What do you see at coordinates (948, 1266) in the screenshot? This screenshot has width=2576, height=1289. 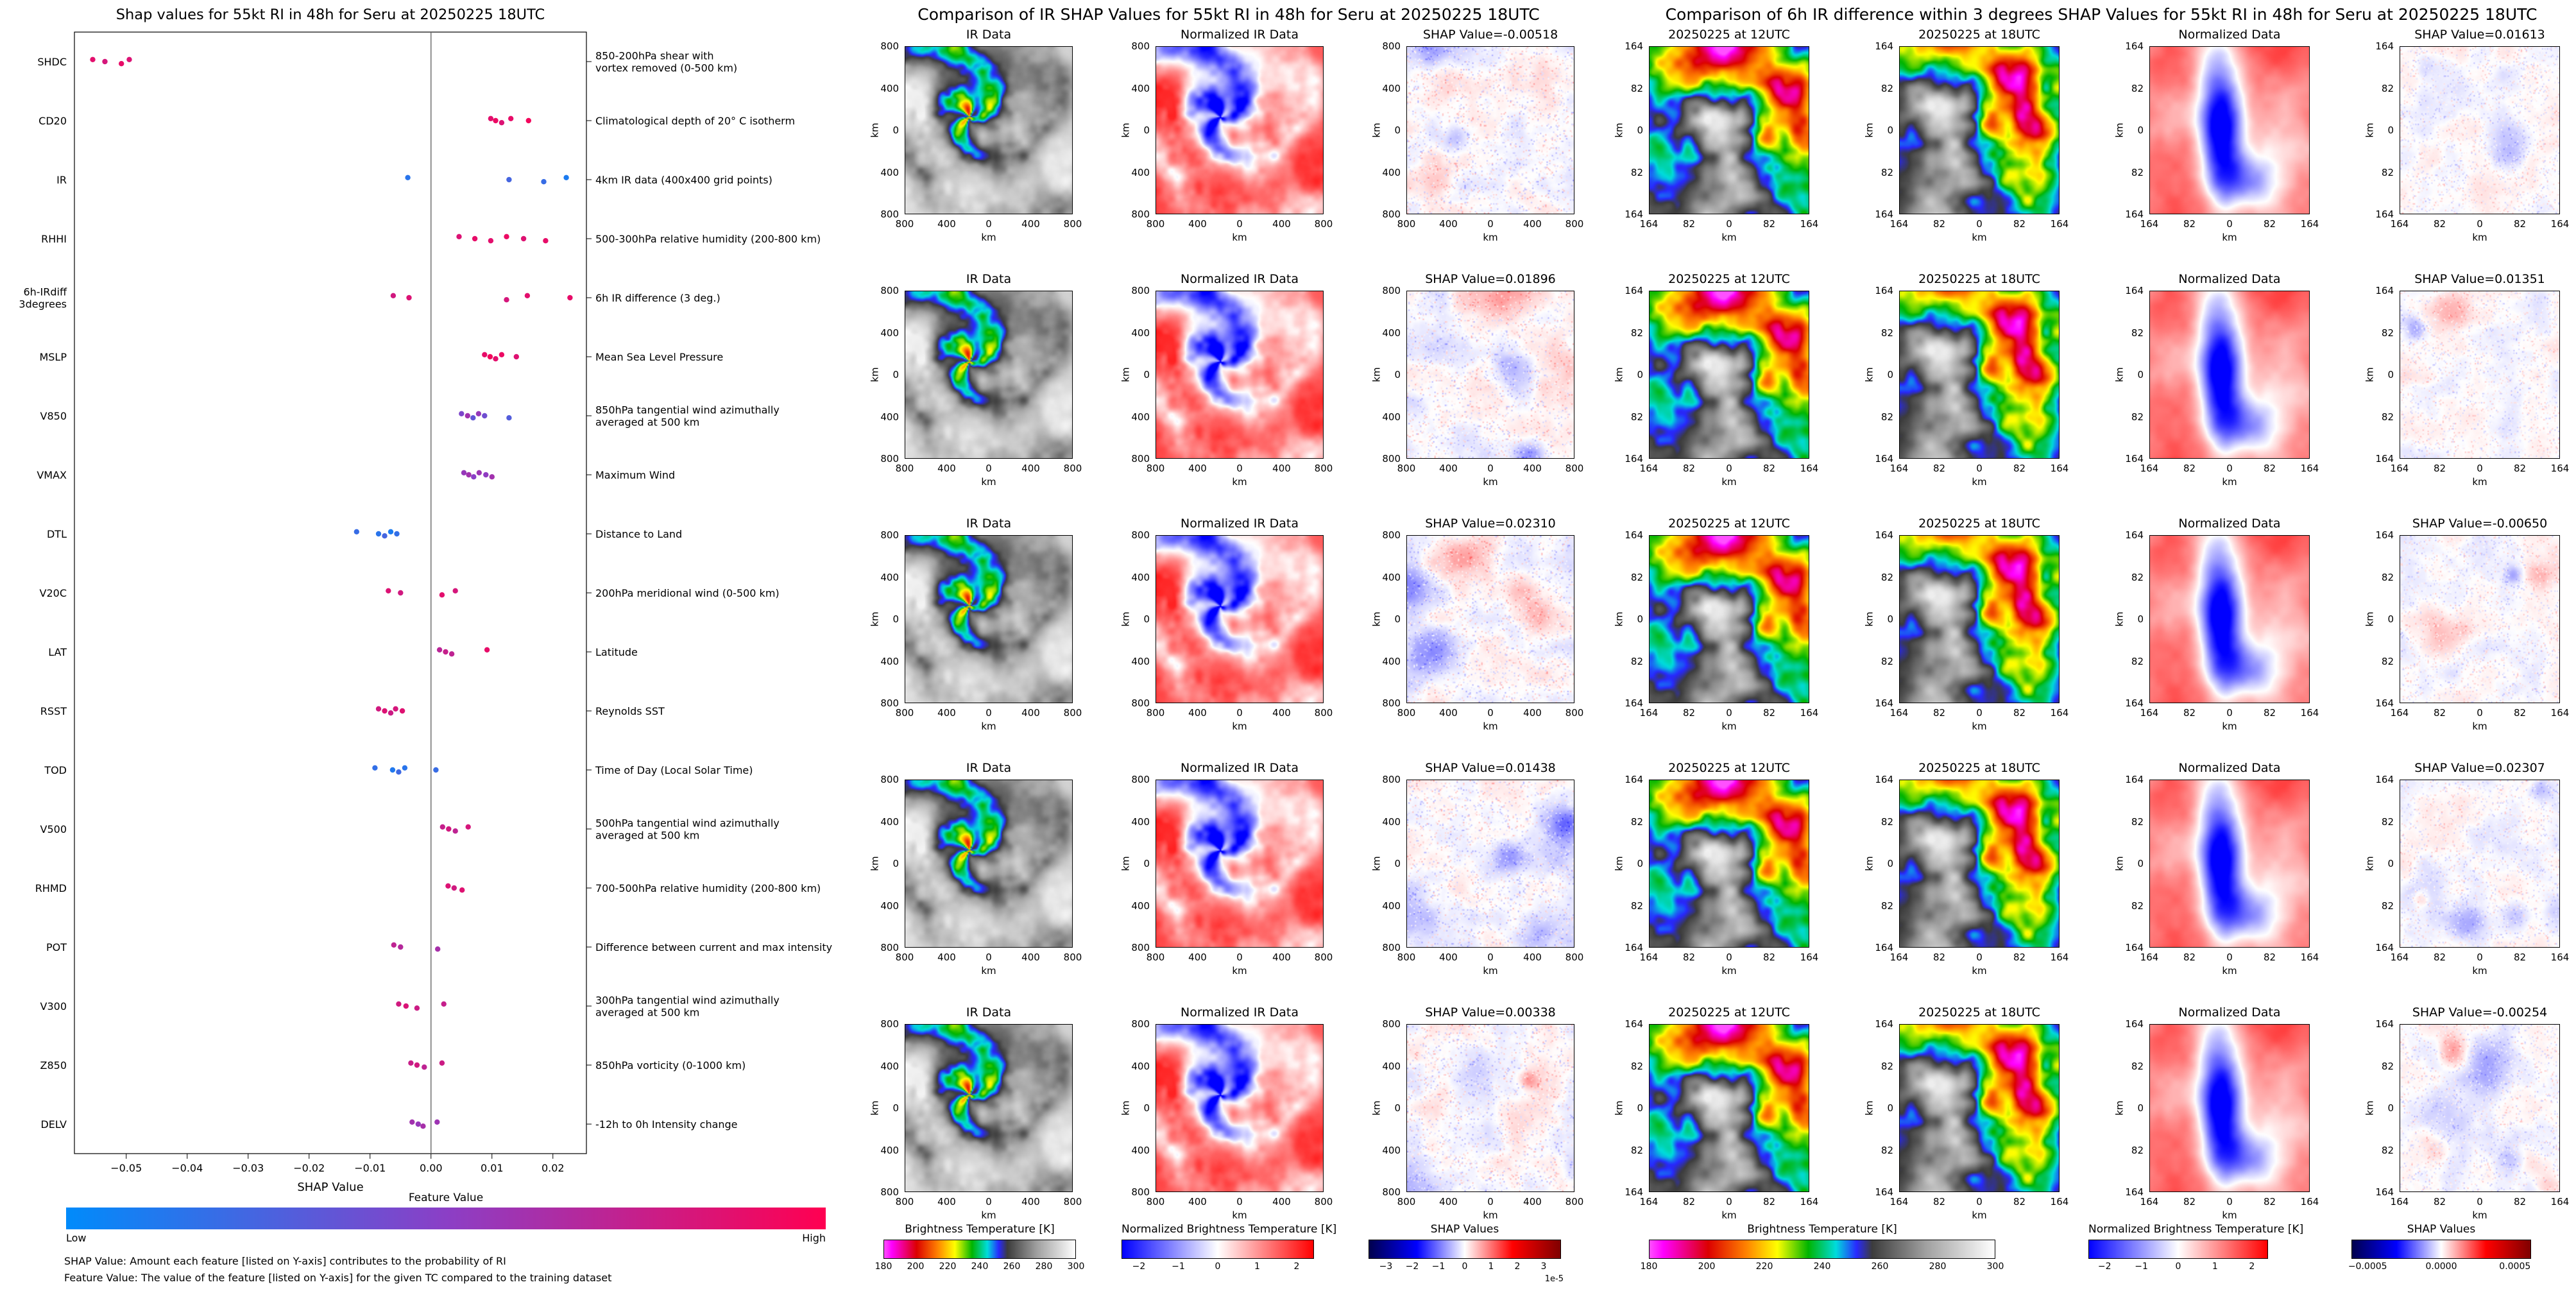 I see `colorbar-tick-label: 220` at bounding box center [948, 1266].